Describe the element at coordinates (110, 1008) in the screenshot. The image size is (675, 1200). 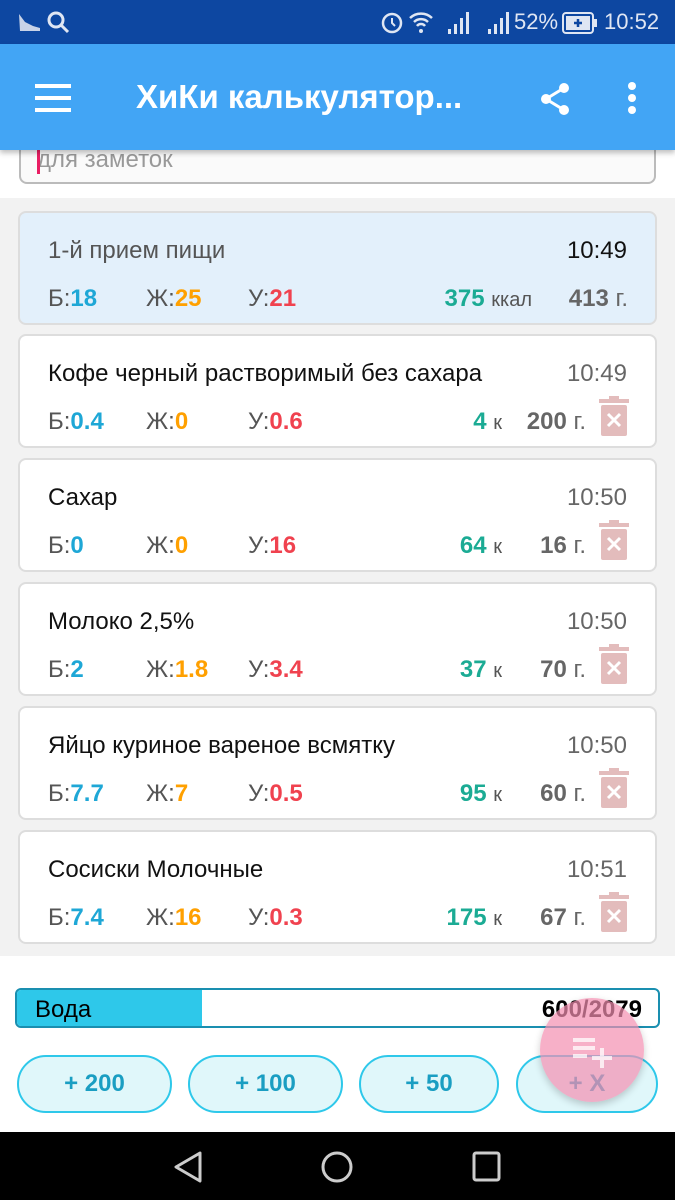
I see `water-progress-fill` at that location.